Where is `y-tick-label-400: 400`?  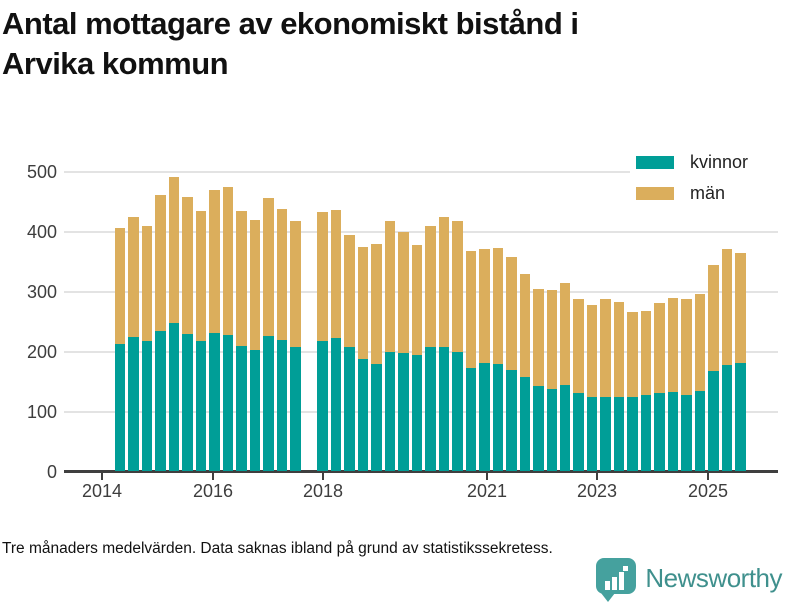 y-tick-label-400: 400 is located at coordinates (41, 232).